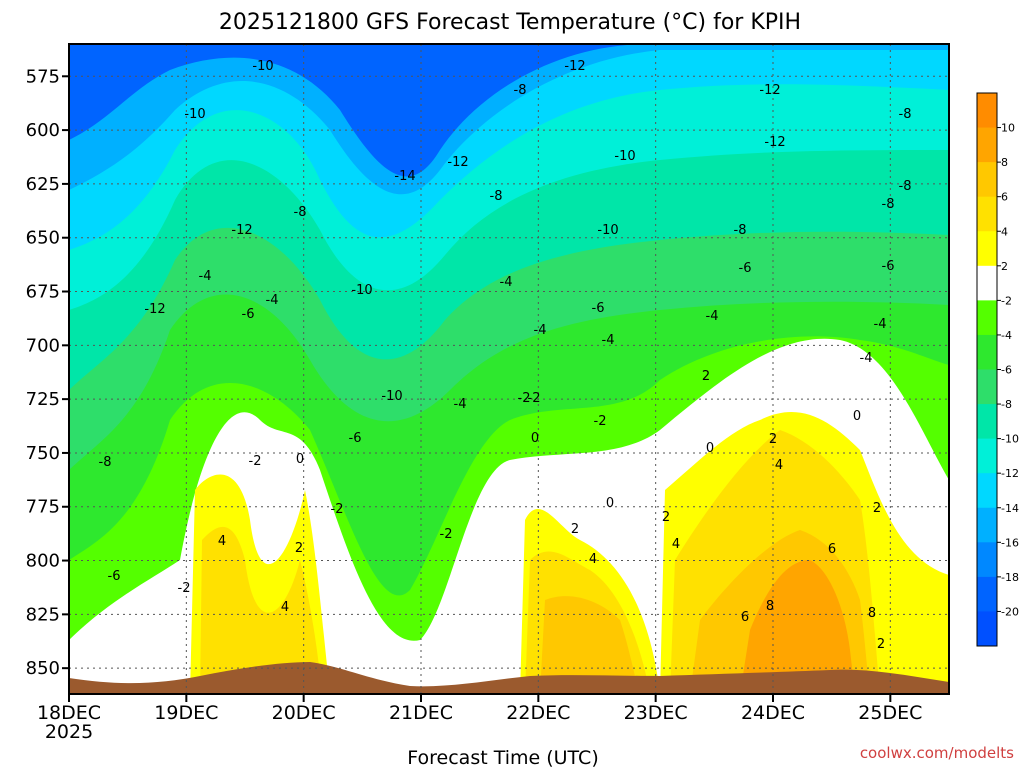 Image resolution: width=1024 pixels, height=768 pixels. Describe the element at coordinates (538, 713) in the screenshot. I see `x-tick-label: 22DEC` at that location.